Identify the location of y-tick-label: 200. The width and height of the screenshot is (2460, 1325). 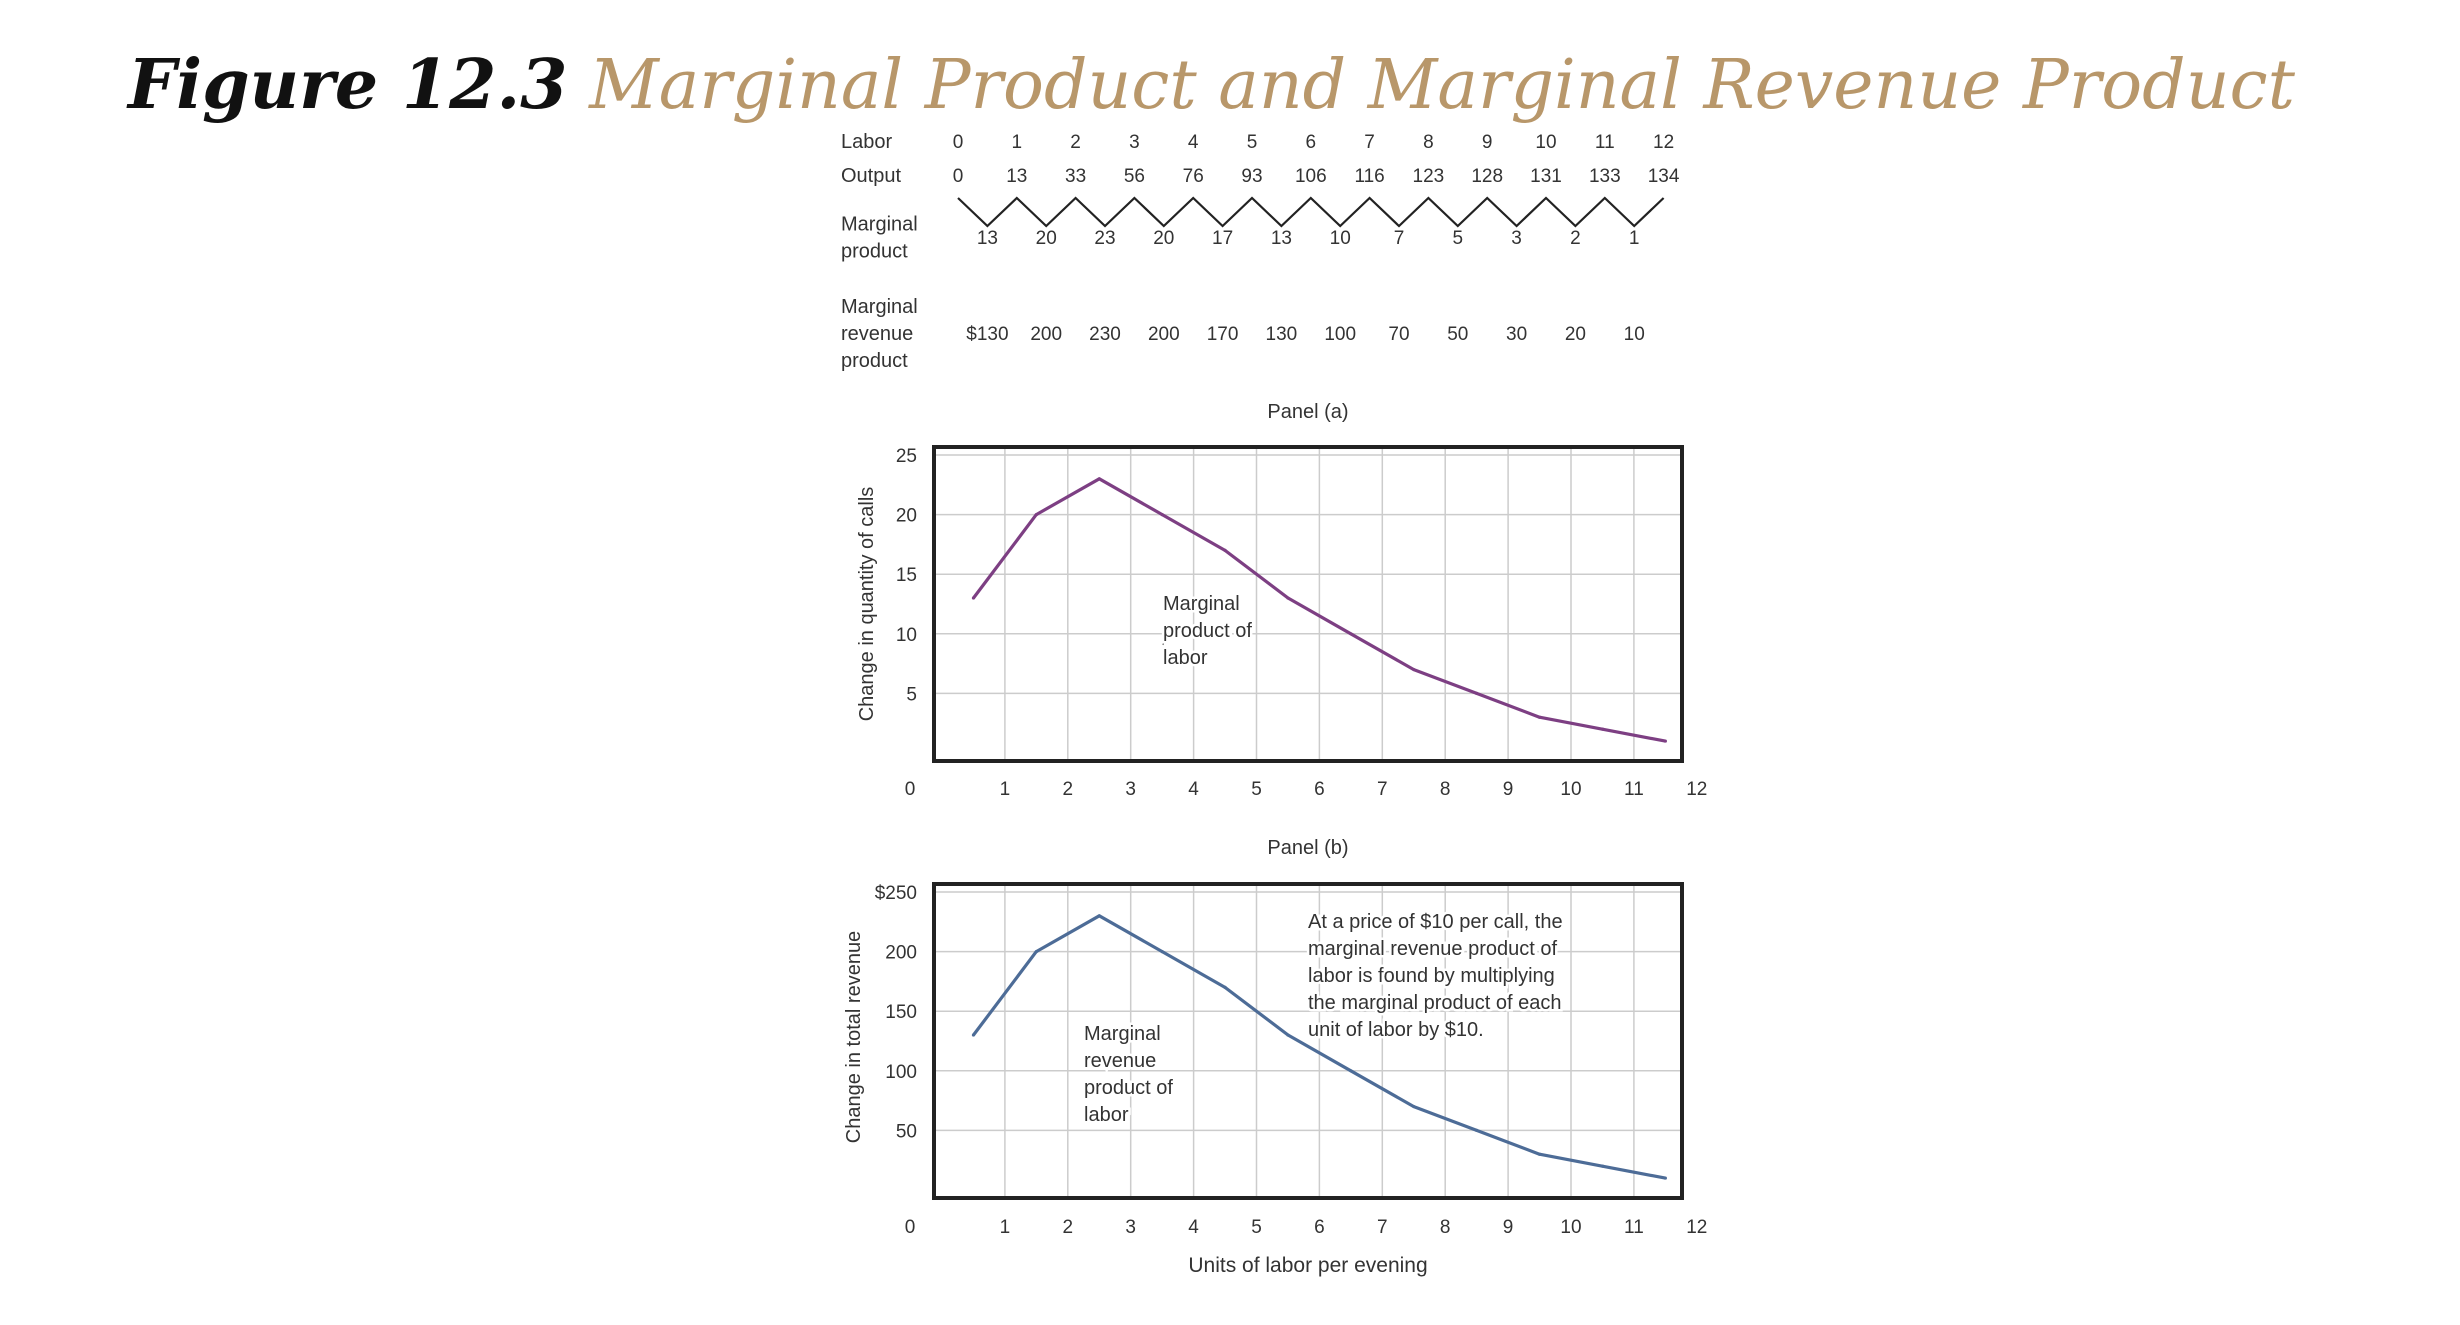
(901, 953).